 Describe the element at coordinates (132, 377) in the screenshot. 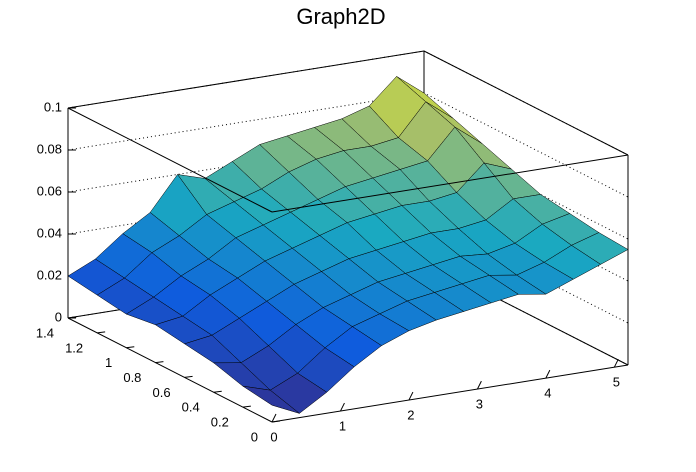

I see `y-tick-label: 0.8` at that location.